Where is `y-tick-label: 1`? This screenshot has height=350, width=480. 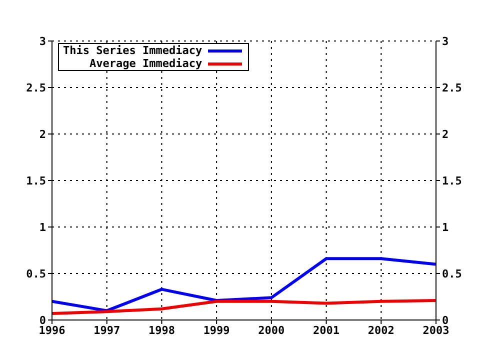 y-tick-label: 1 is located at coordinates (42, 227).